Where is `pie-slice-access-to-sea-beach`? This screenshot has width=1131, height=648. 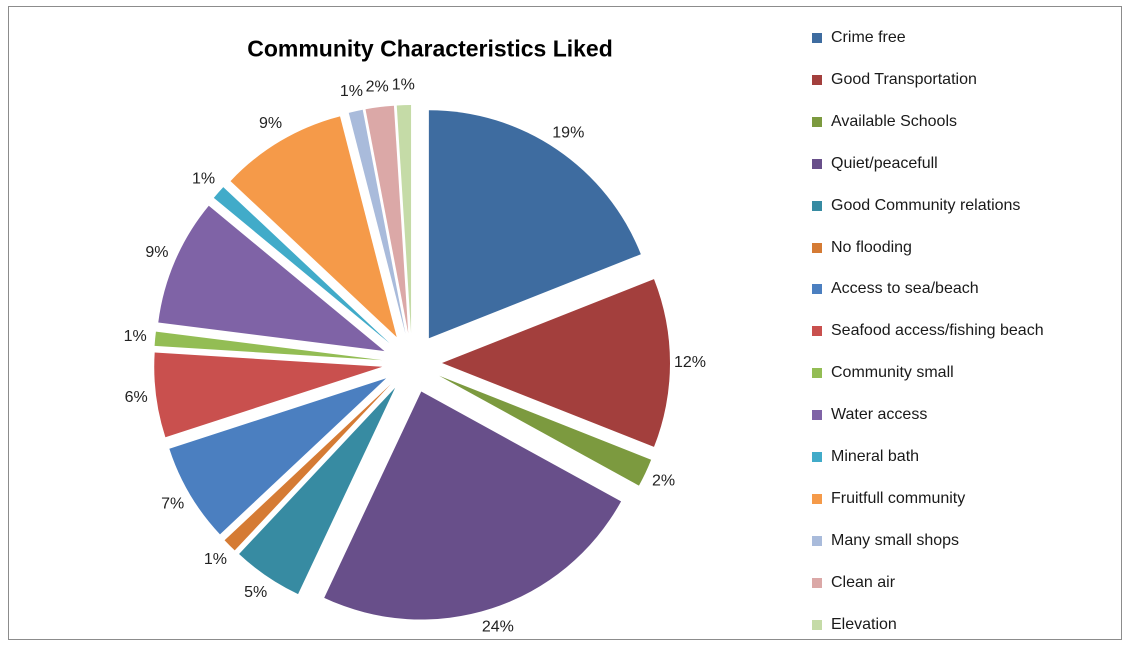
pie-slice-access-to-sea-beach is located at coordinates (278, 456).